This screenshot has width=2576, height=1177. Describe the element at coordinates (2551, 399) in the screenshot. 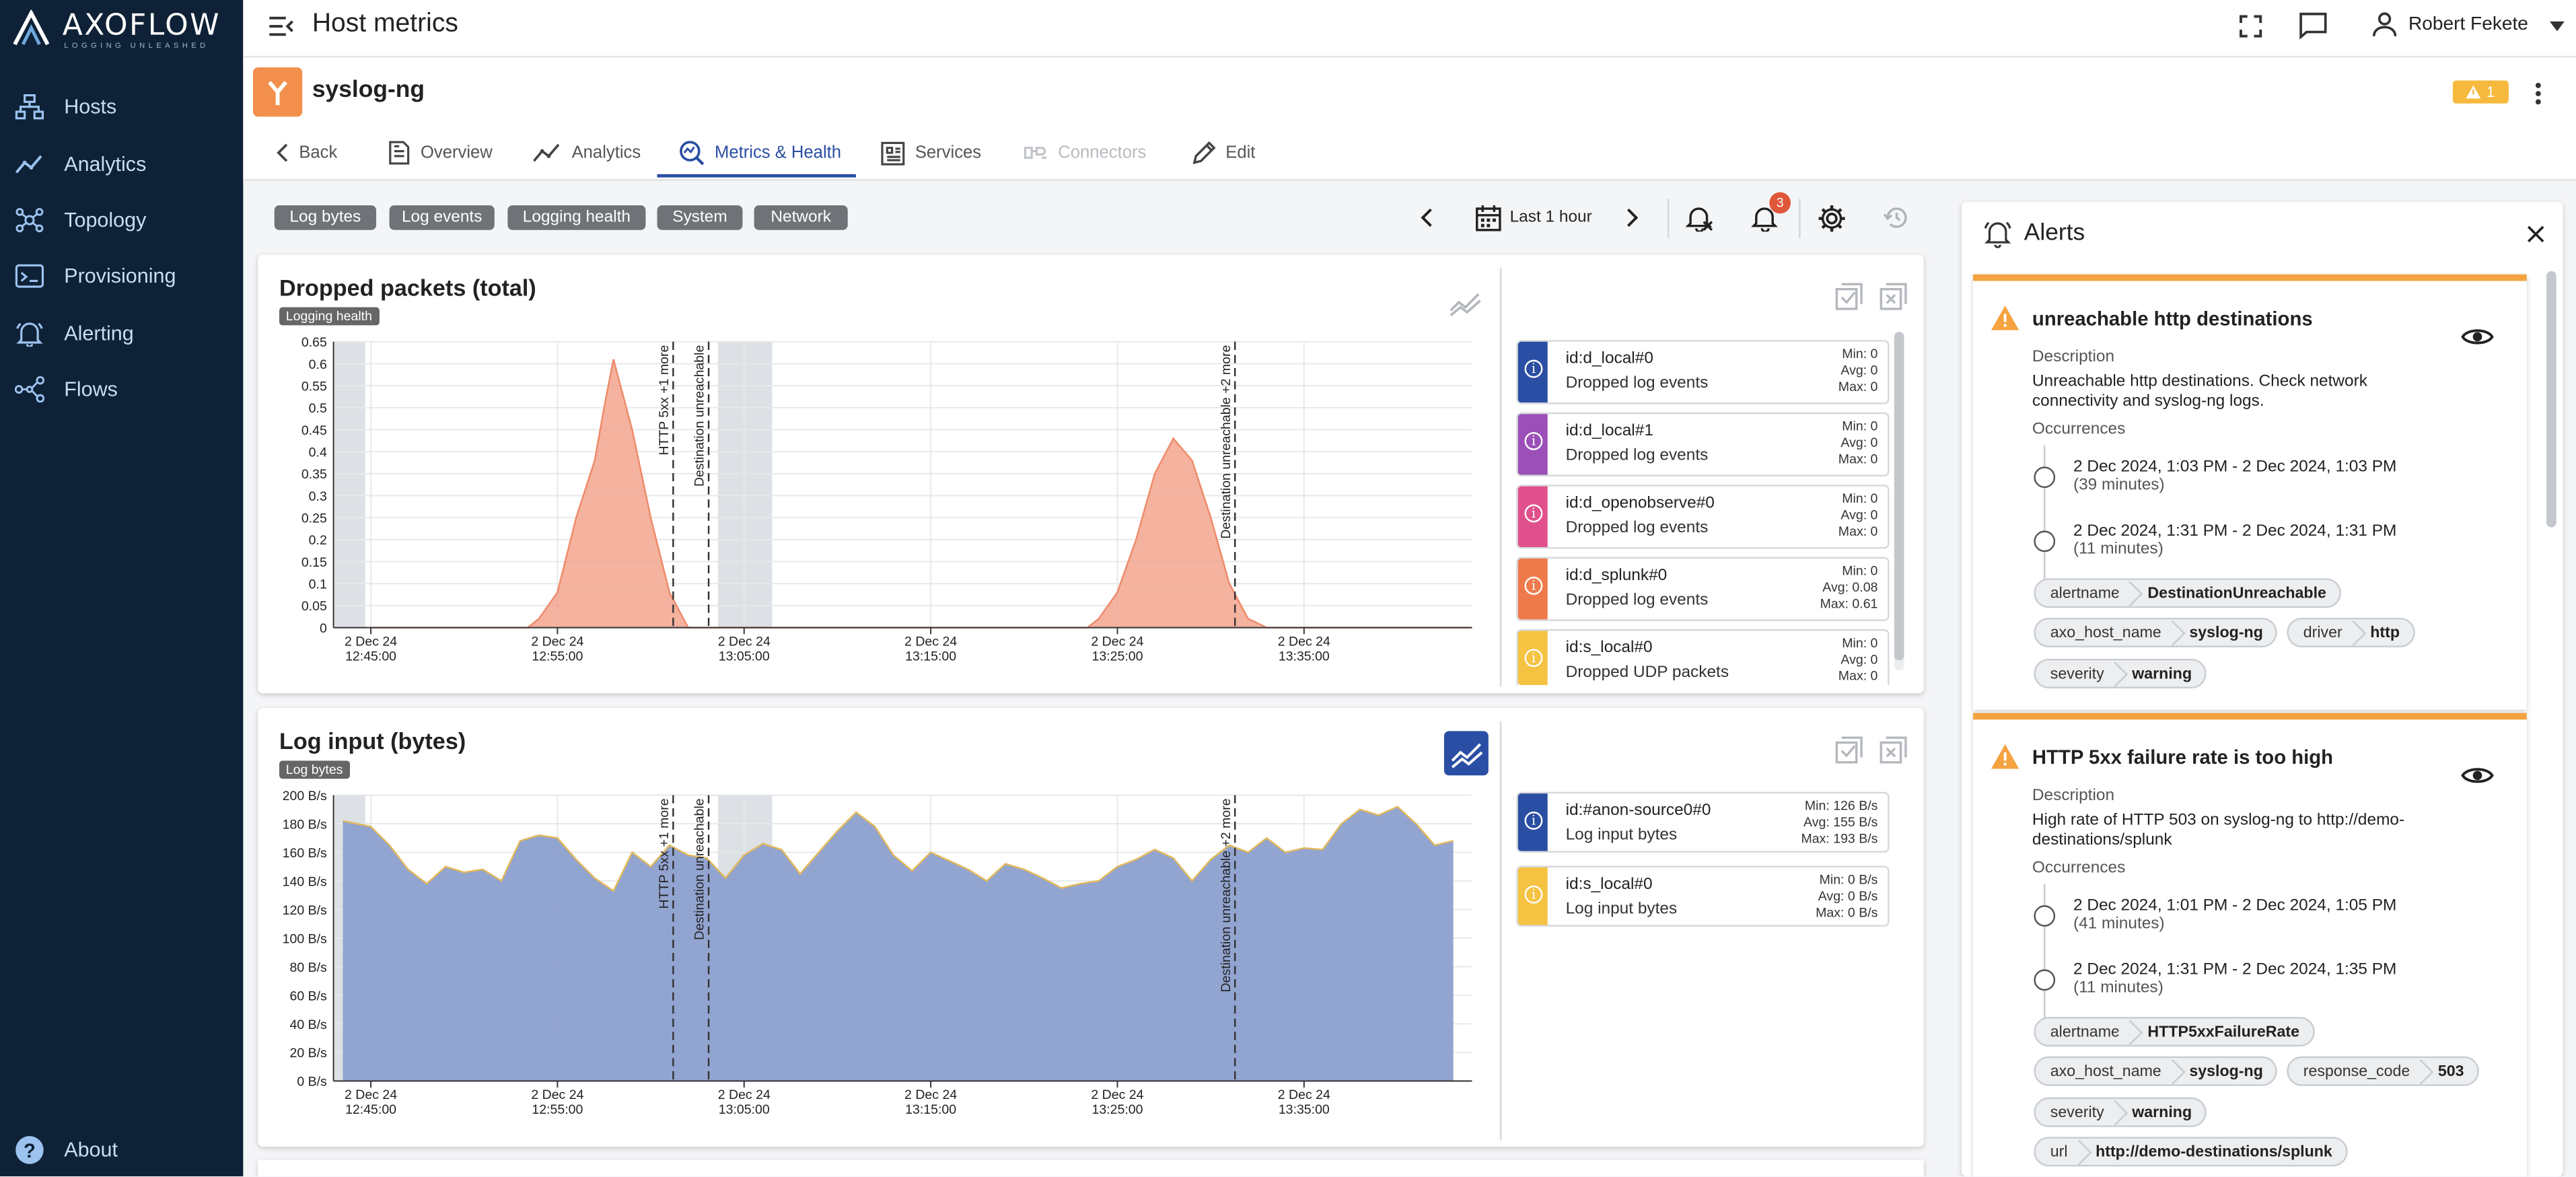

I see `alerts-scrollbar` at that location.